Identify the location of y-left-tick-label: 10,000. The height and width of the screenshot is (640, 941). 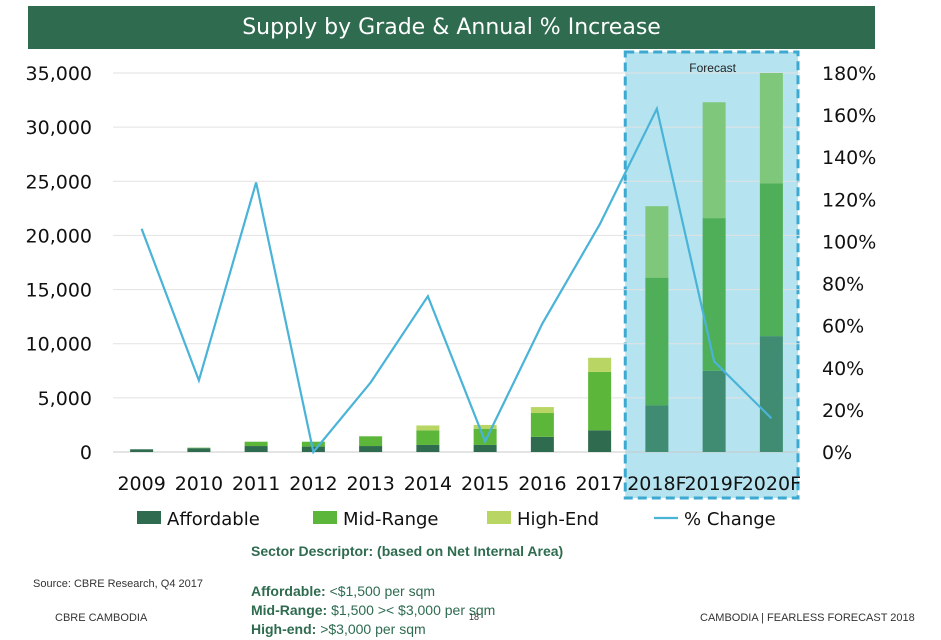
(59, 345).